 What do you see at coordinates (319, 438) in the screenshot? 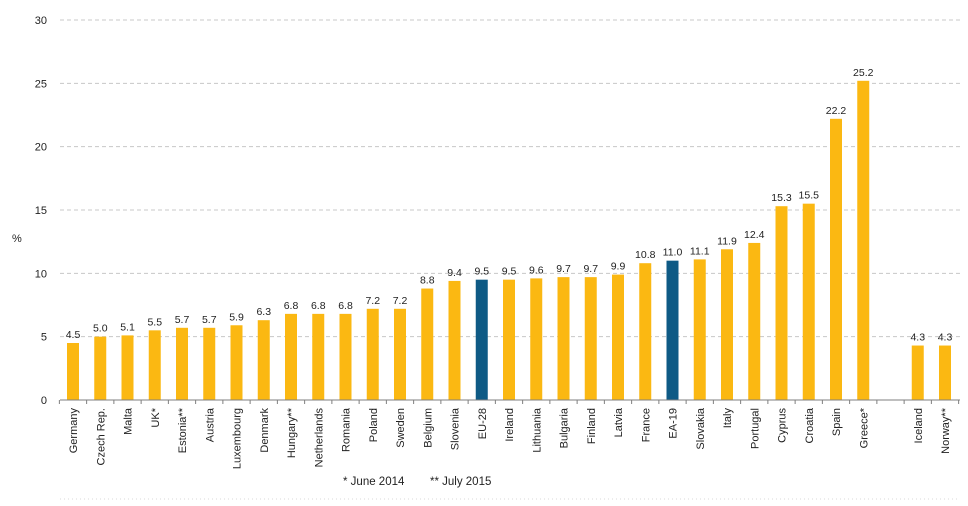
I see `category-label-netherlands: Netherlands` at bounding box center [319, 438].